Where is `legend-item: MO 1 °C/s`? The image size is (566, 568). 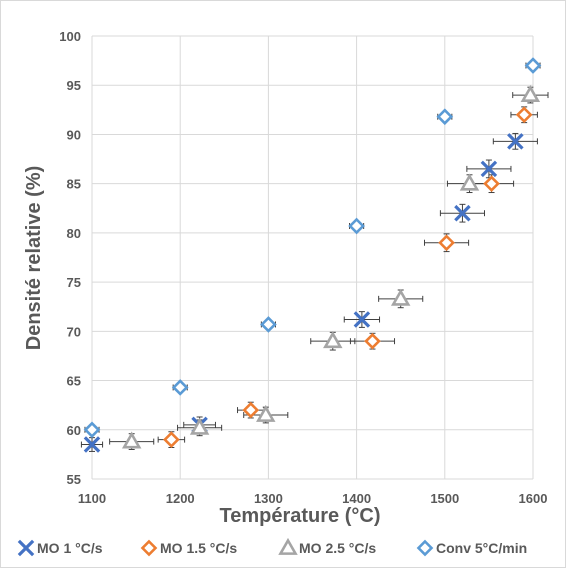
legend-item: MO 1 °C/s is located at coordinates (60, 548).